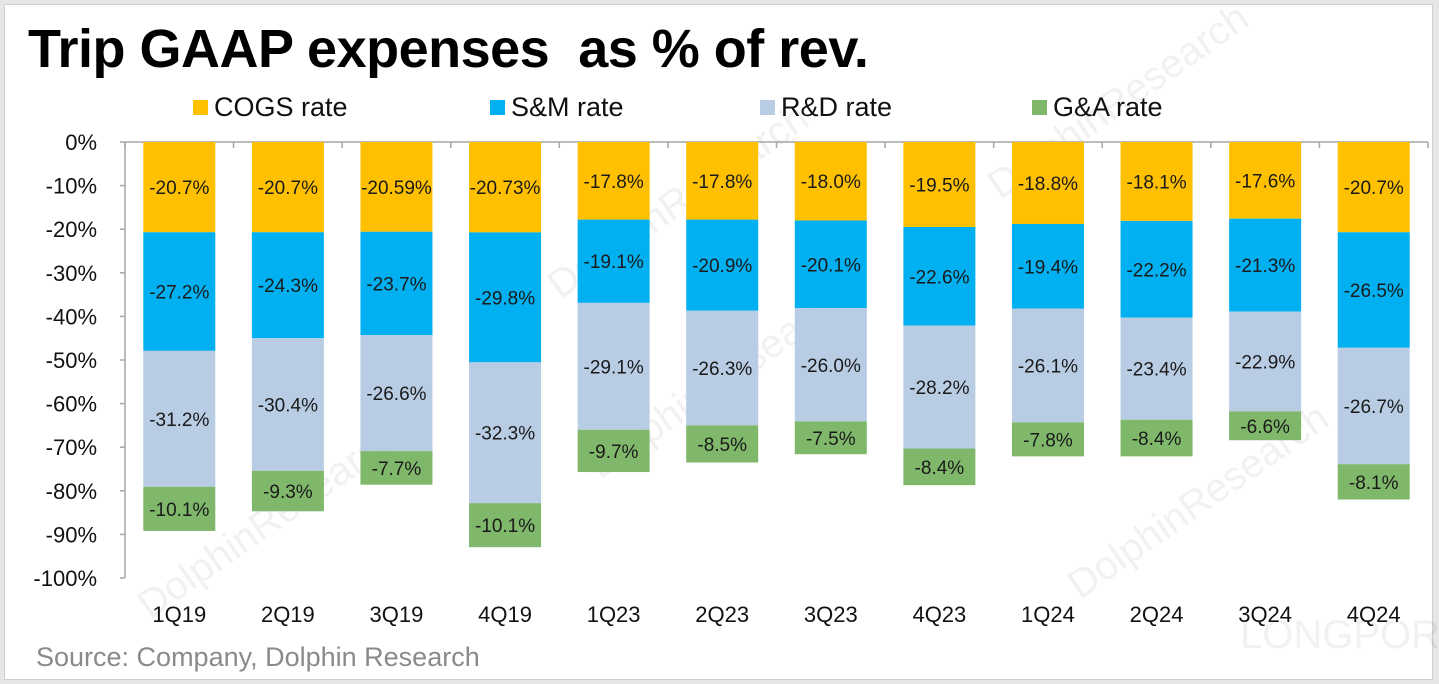  I want to click on legend-swatch-ga, so click(1039, 107).